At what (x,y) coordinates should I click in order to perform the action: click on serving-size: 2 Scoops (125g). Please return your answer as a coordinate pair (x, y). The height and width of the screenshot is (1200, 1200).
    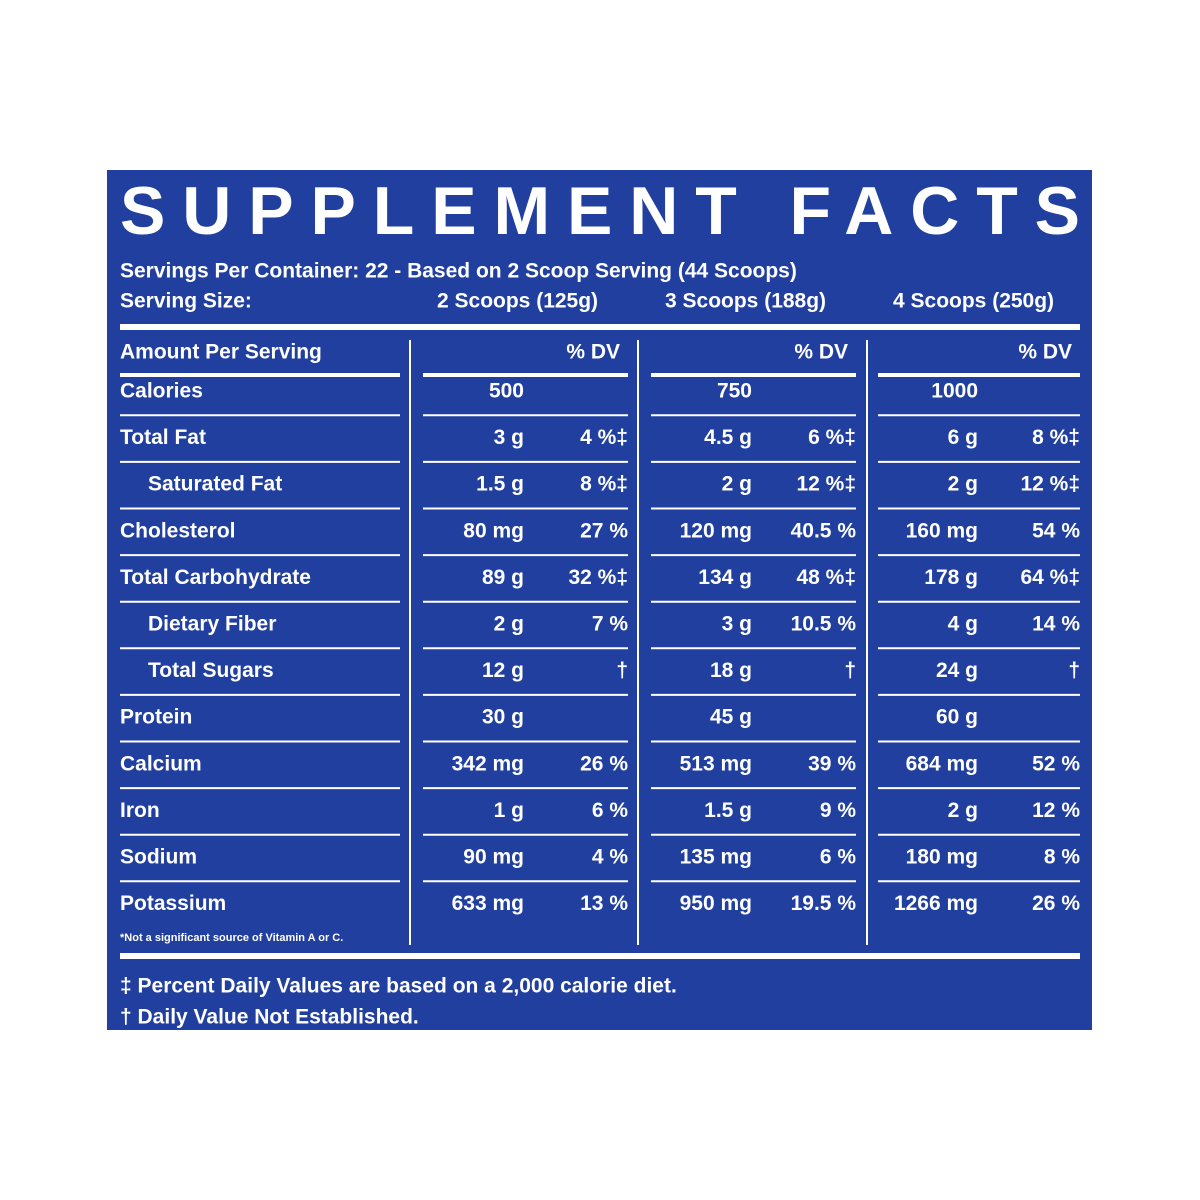
    Looking at the image, I should click on (517, 301).